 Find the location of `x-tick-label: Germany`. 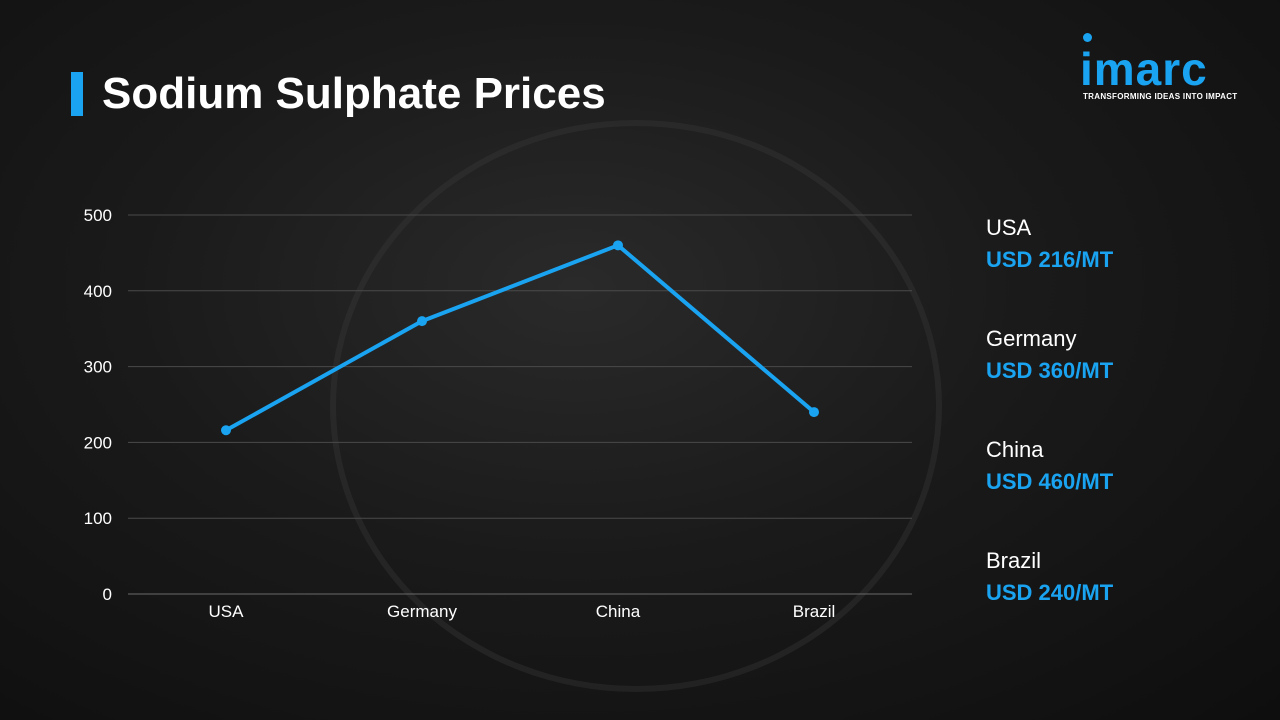

x-tick-label: Germany is located at coordinates (422, 611).